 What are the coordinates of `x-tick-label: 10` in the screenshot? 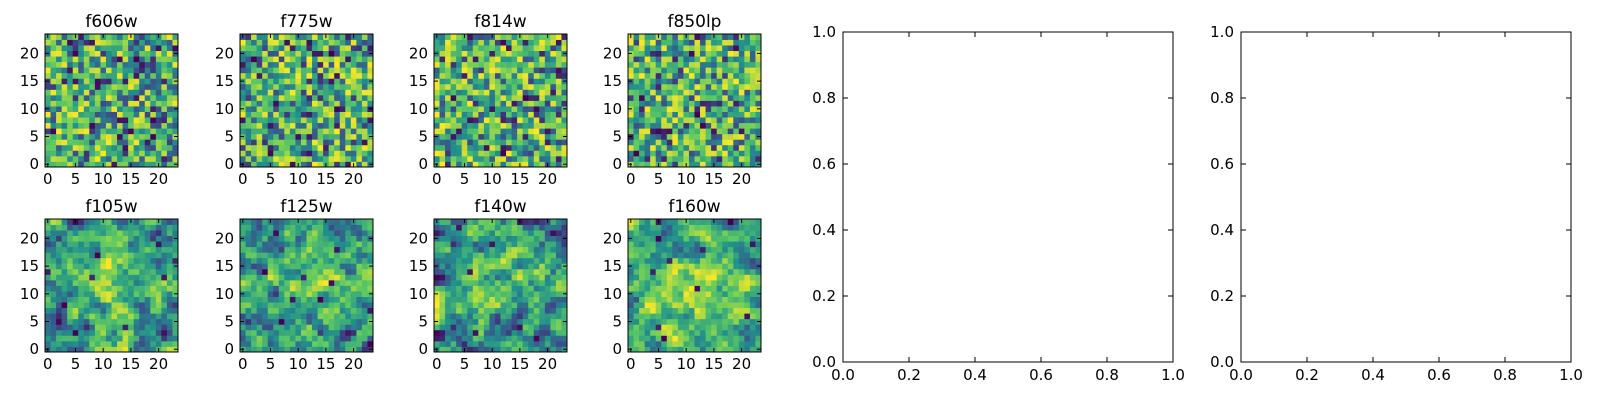 It's located at (103, 364).